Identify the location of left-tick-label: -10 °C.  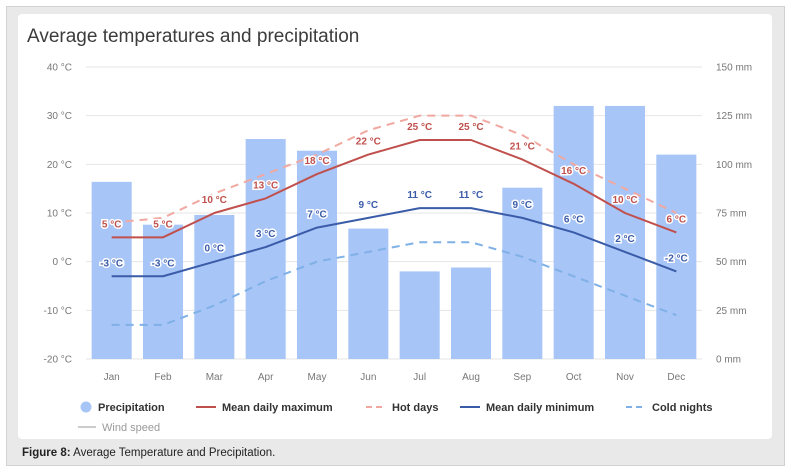
(58, 311).